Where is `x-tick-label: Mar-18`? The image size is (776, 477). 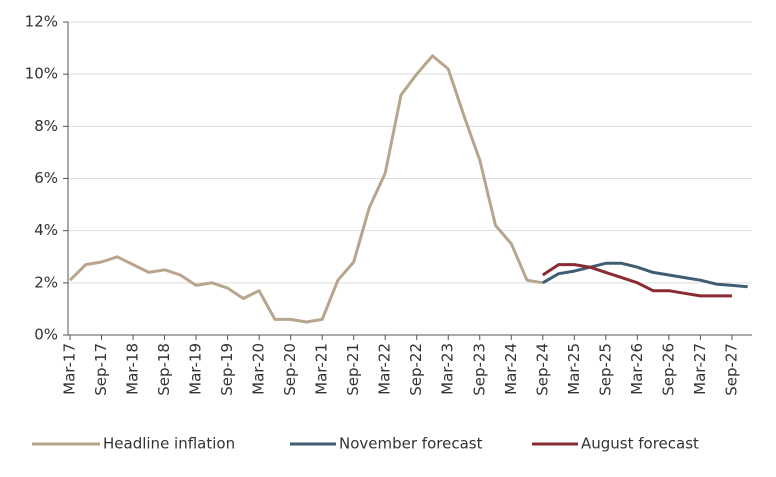 x-tick-label: Mar-18 is located at coordinates (133, 369).